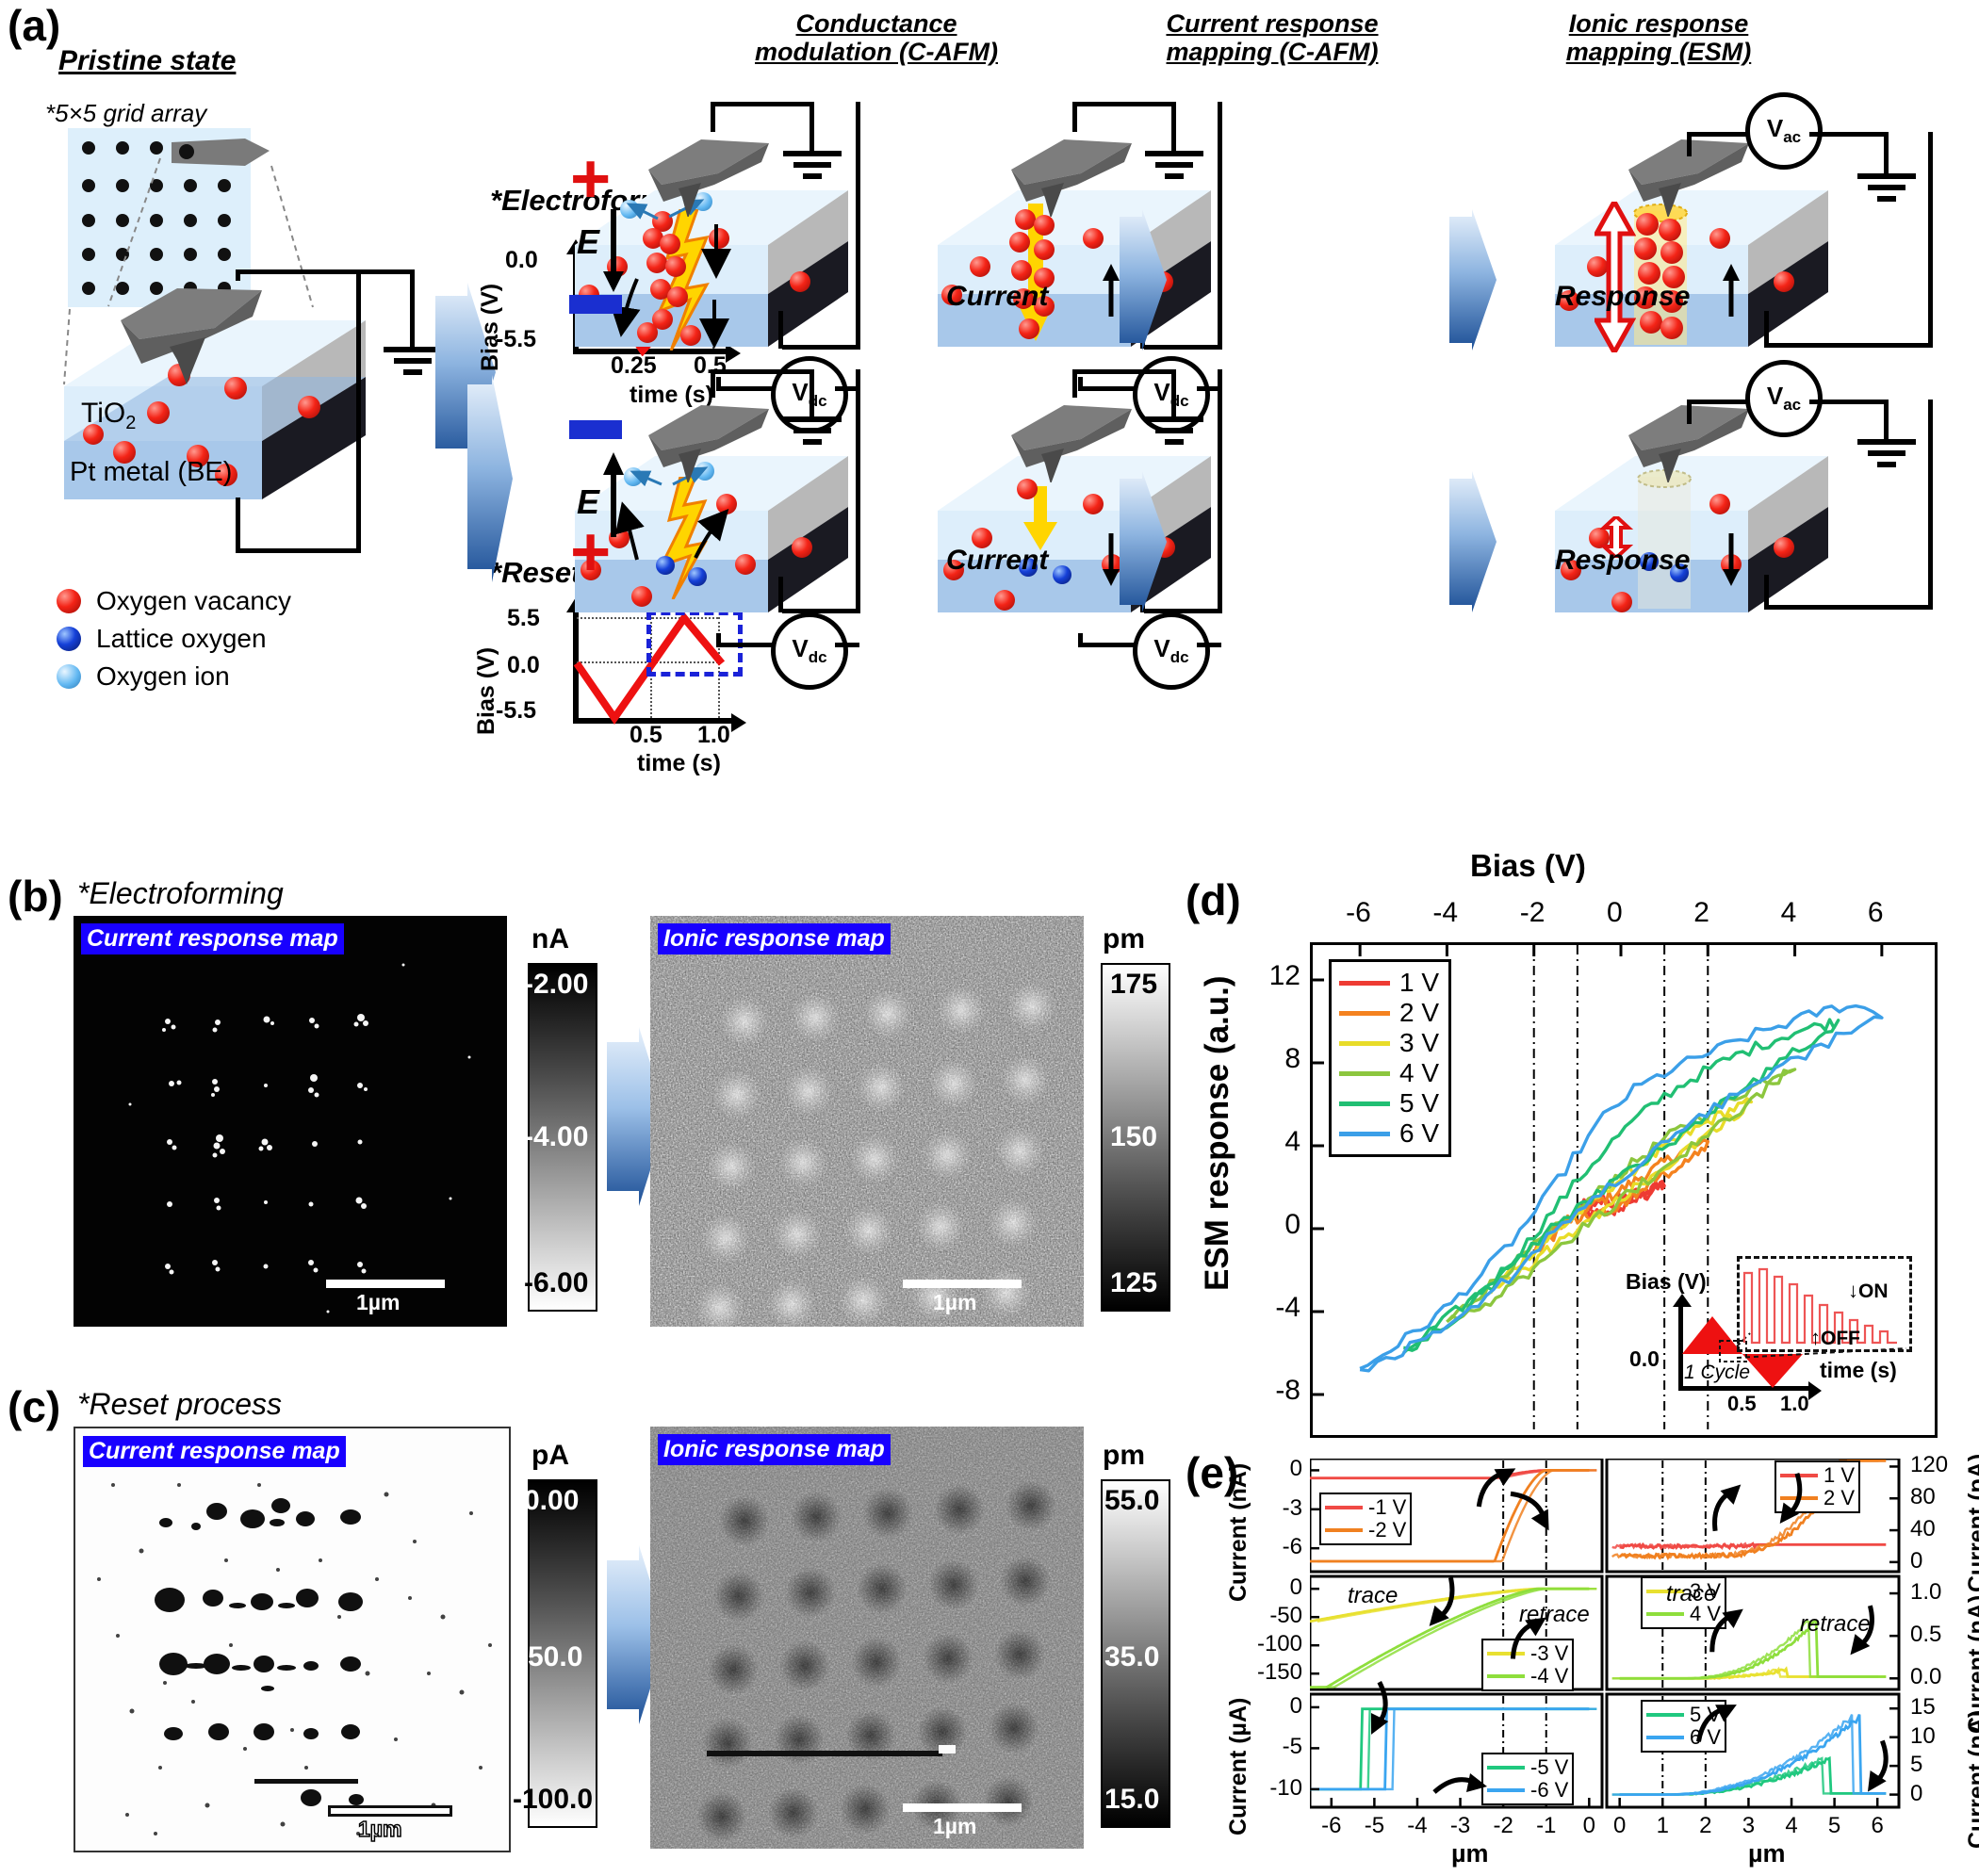 The width and height of the screenshot is (1979, 1876). What do you see at coordinates (1659, 52) in the screenshot?
I see `col-header-ionic-line2: mapping (ESM)` at bounding box center [1659, 52].